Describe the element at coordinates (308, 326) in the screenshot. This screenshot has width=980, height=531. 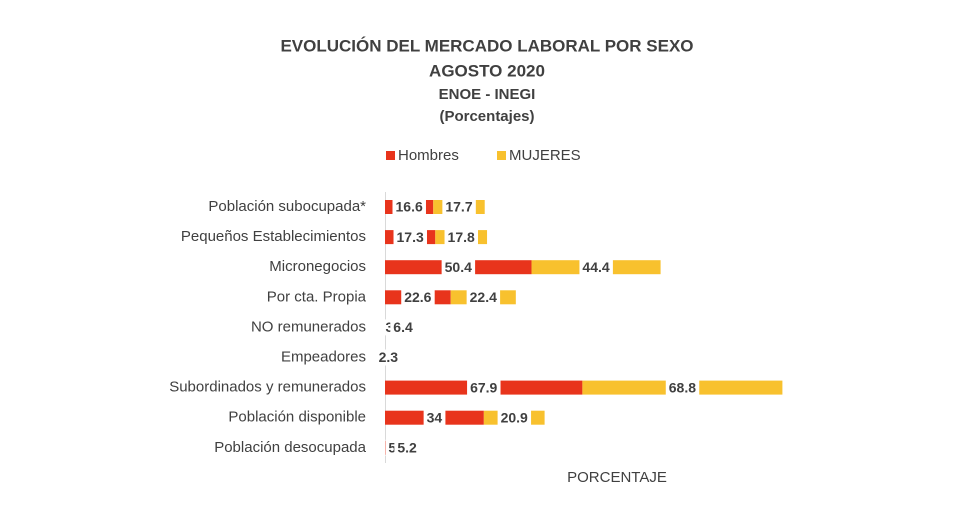
I see `y-tick-label: NO remunerados` at that location.